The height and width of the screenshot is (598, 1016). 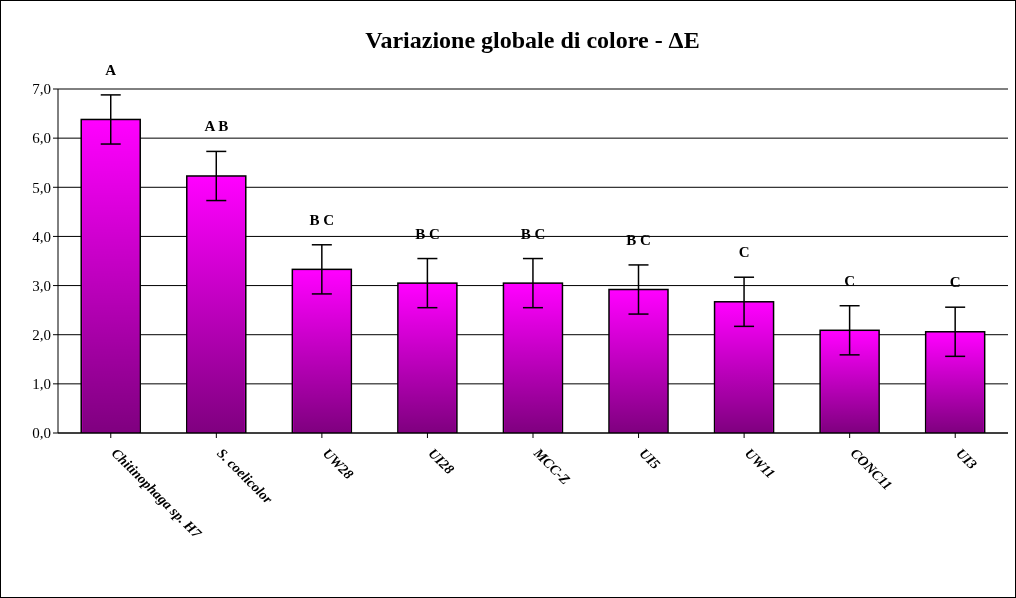 What do you see at coordinates (111, 69) in the screenshot?
I see `annotation: A` at bounding box center [111, 69].